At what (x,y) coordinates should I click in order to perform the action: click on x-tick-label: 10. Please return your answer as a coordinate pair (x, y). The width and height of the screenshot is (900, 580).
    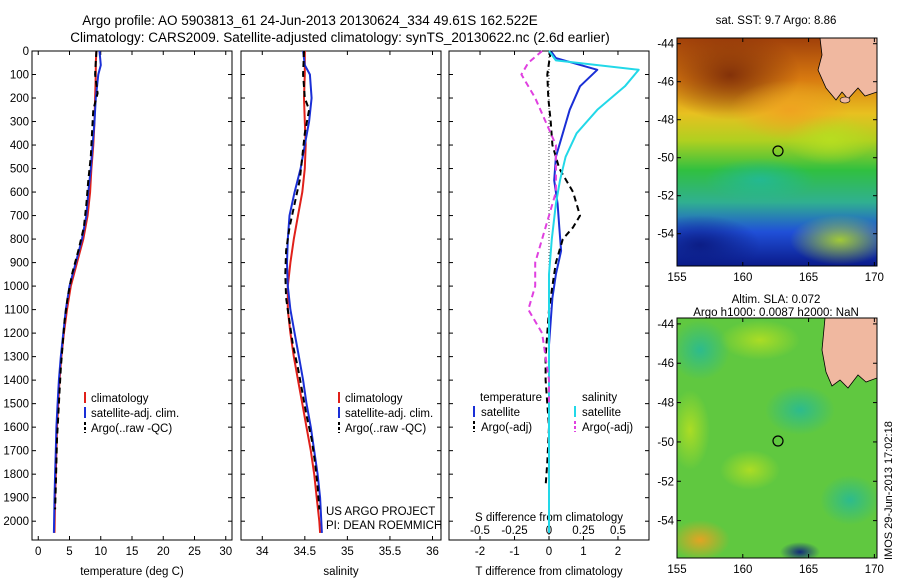
    Looking at the image, I should click on (100, 552).